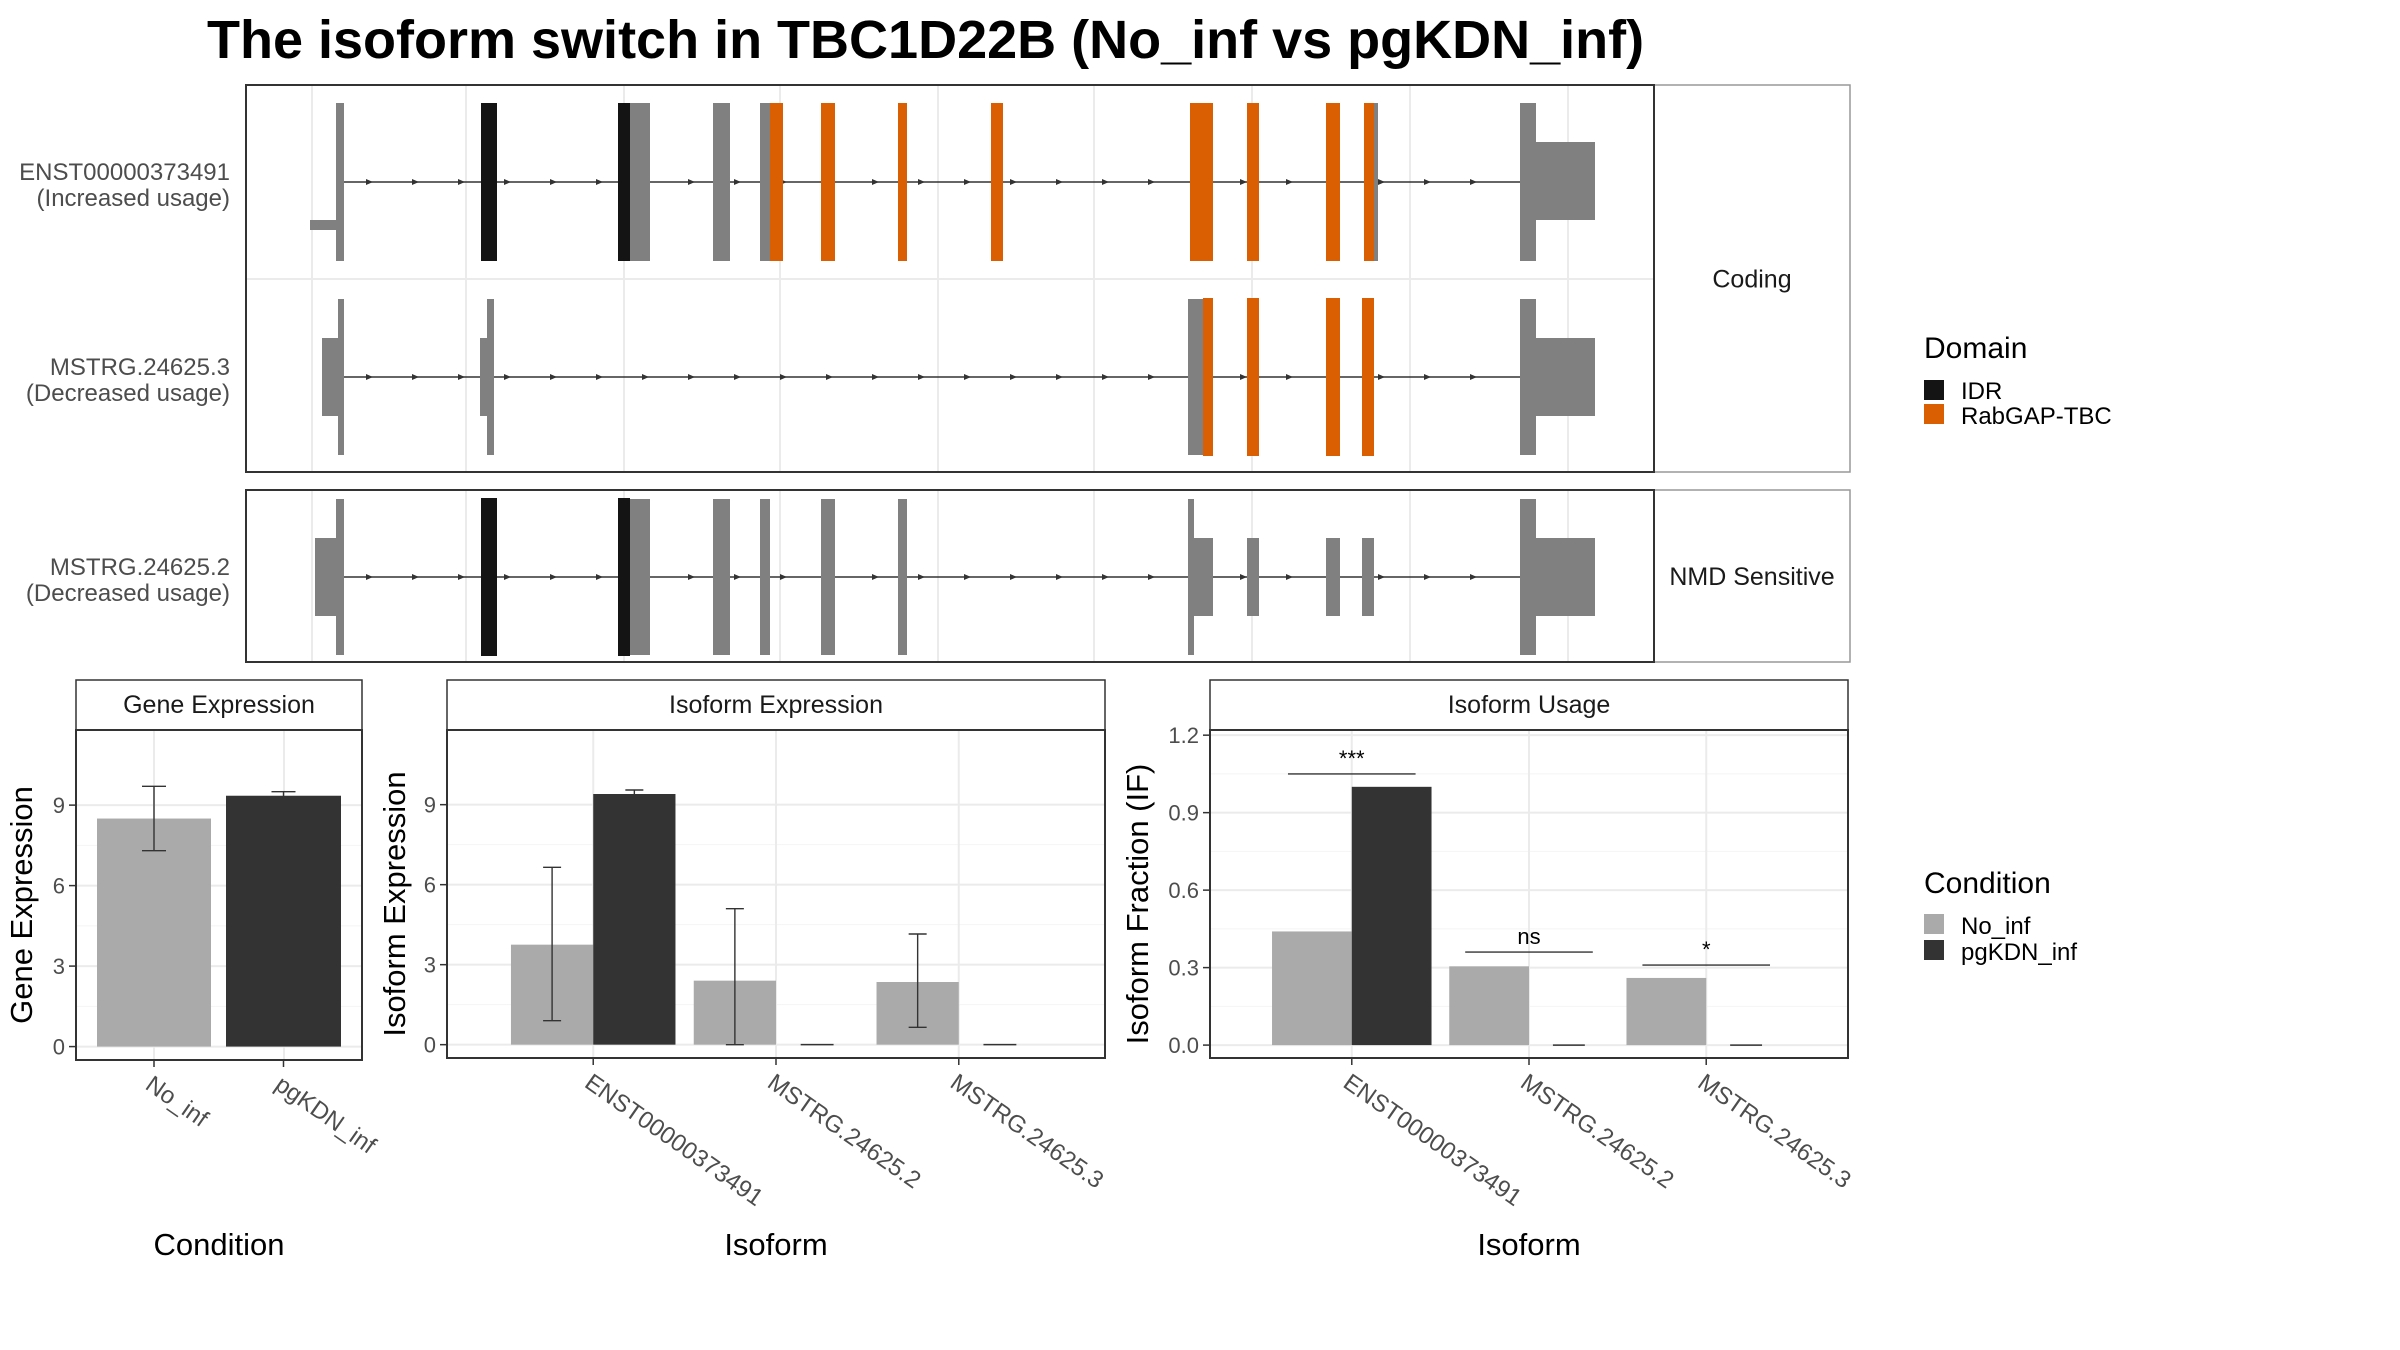 The image size is (2400, 1350). I want to click on chart-title: Gene Expression, so click(219, 705).